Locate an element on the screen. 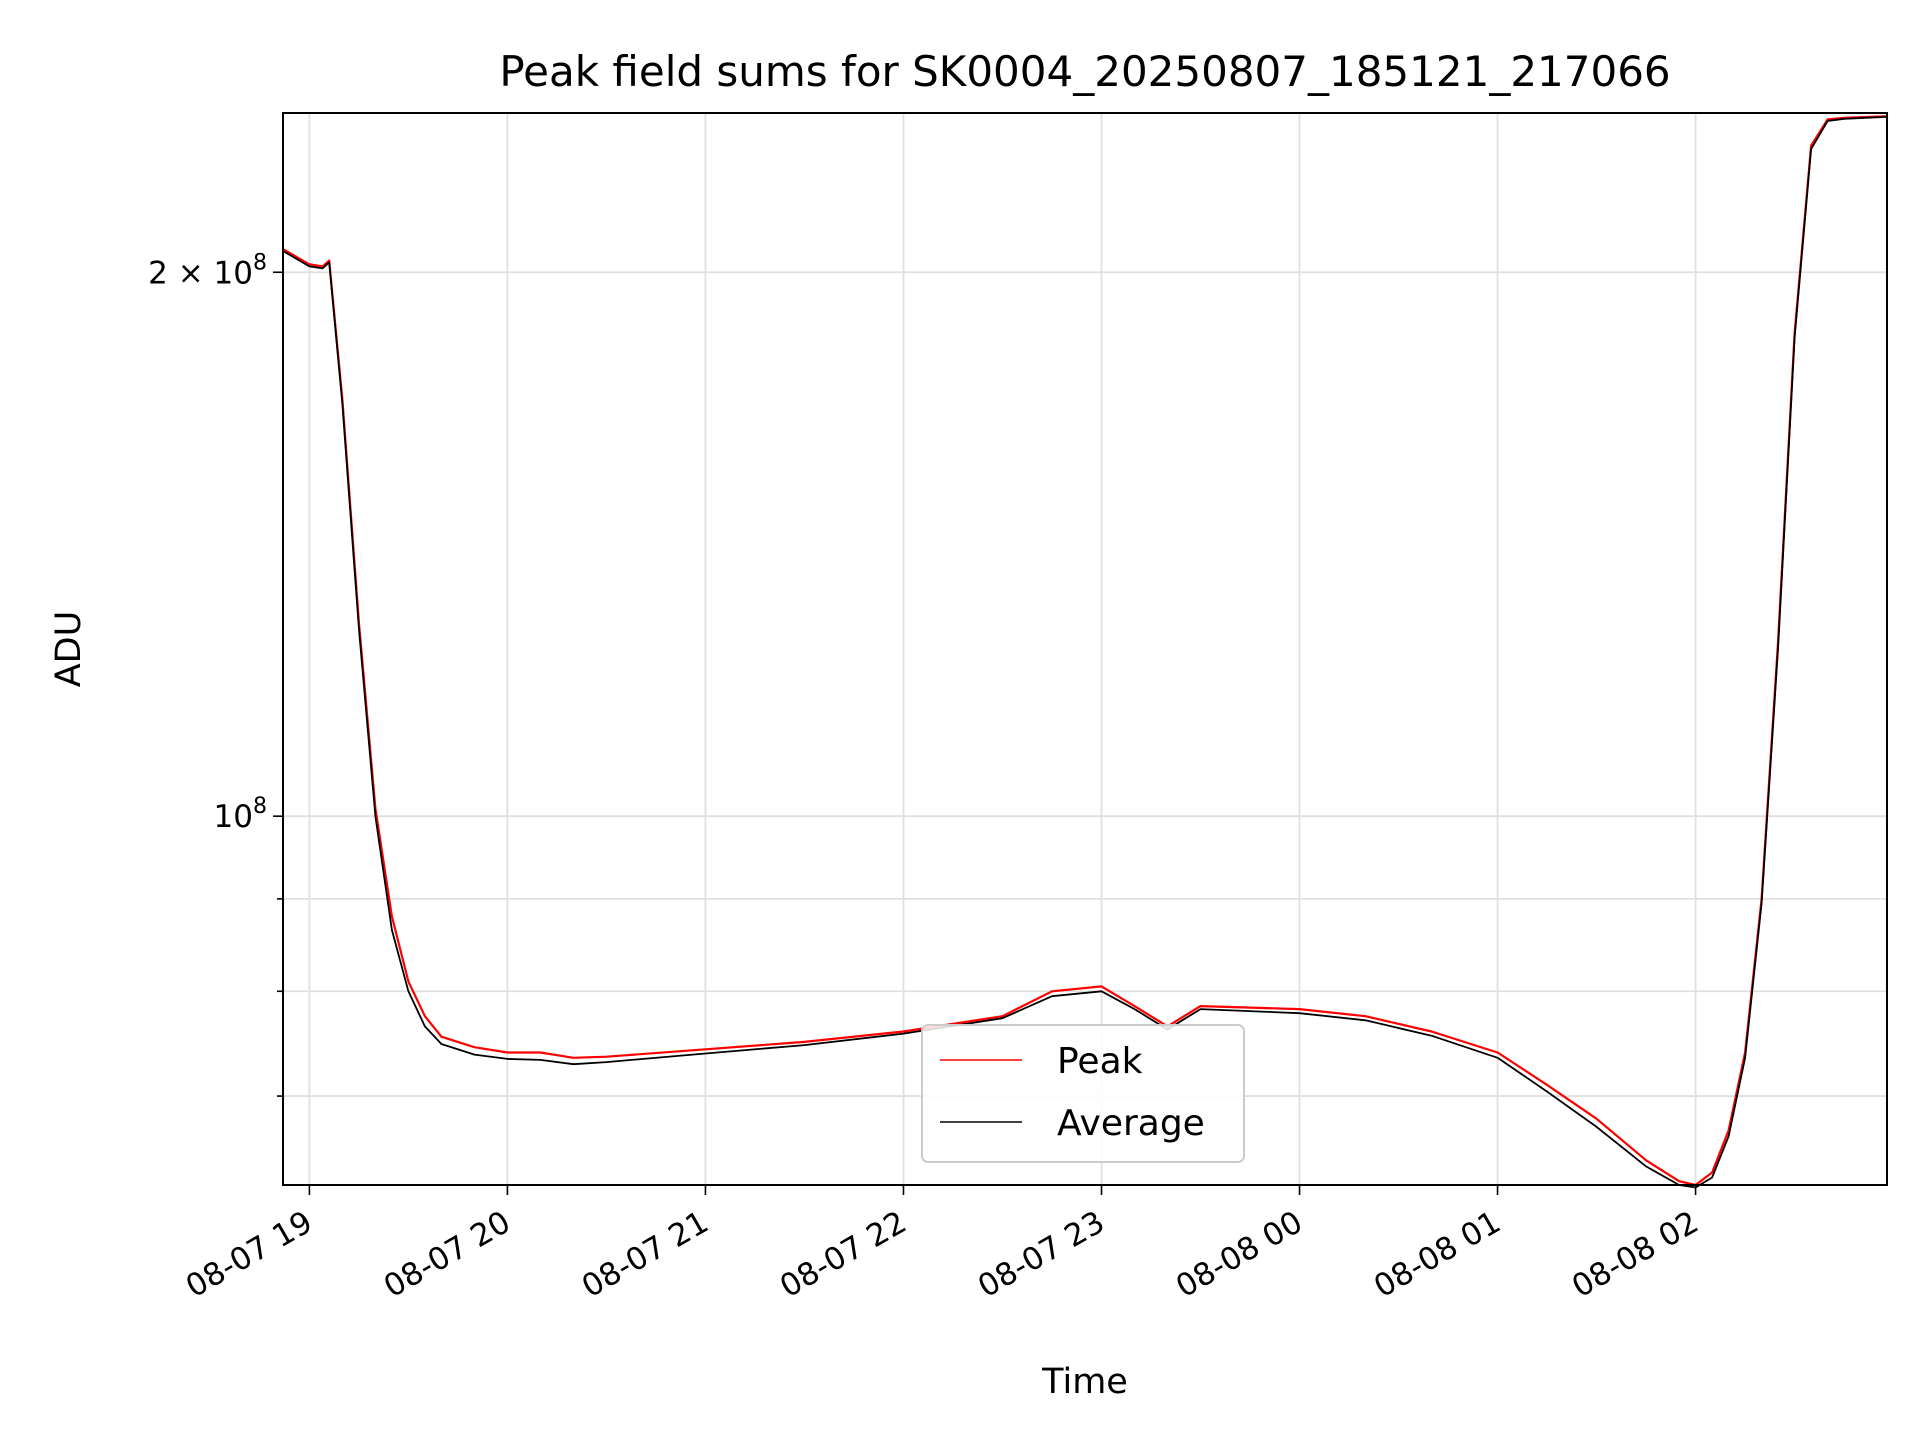 Image resolution: width=1920 pixels, height=1440 pixels. y-axis-label: ADU is located at coordinates (69, 649).